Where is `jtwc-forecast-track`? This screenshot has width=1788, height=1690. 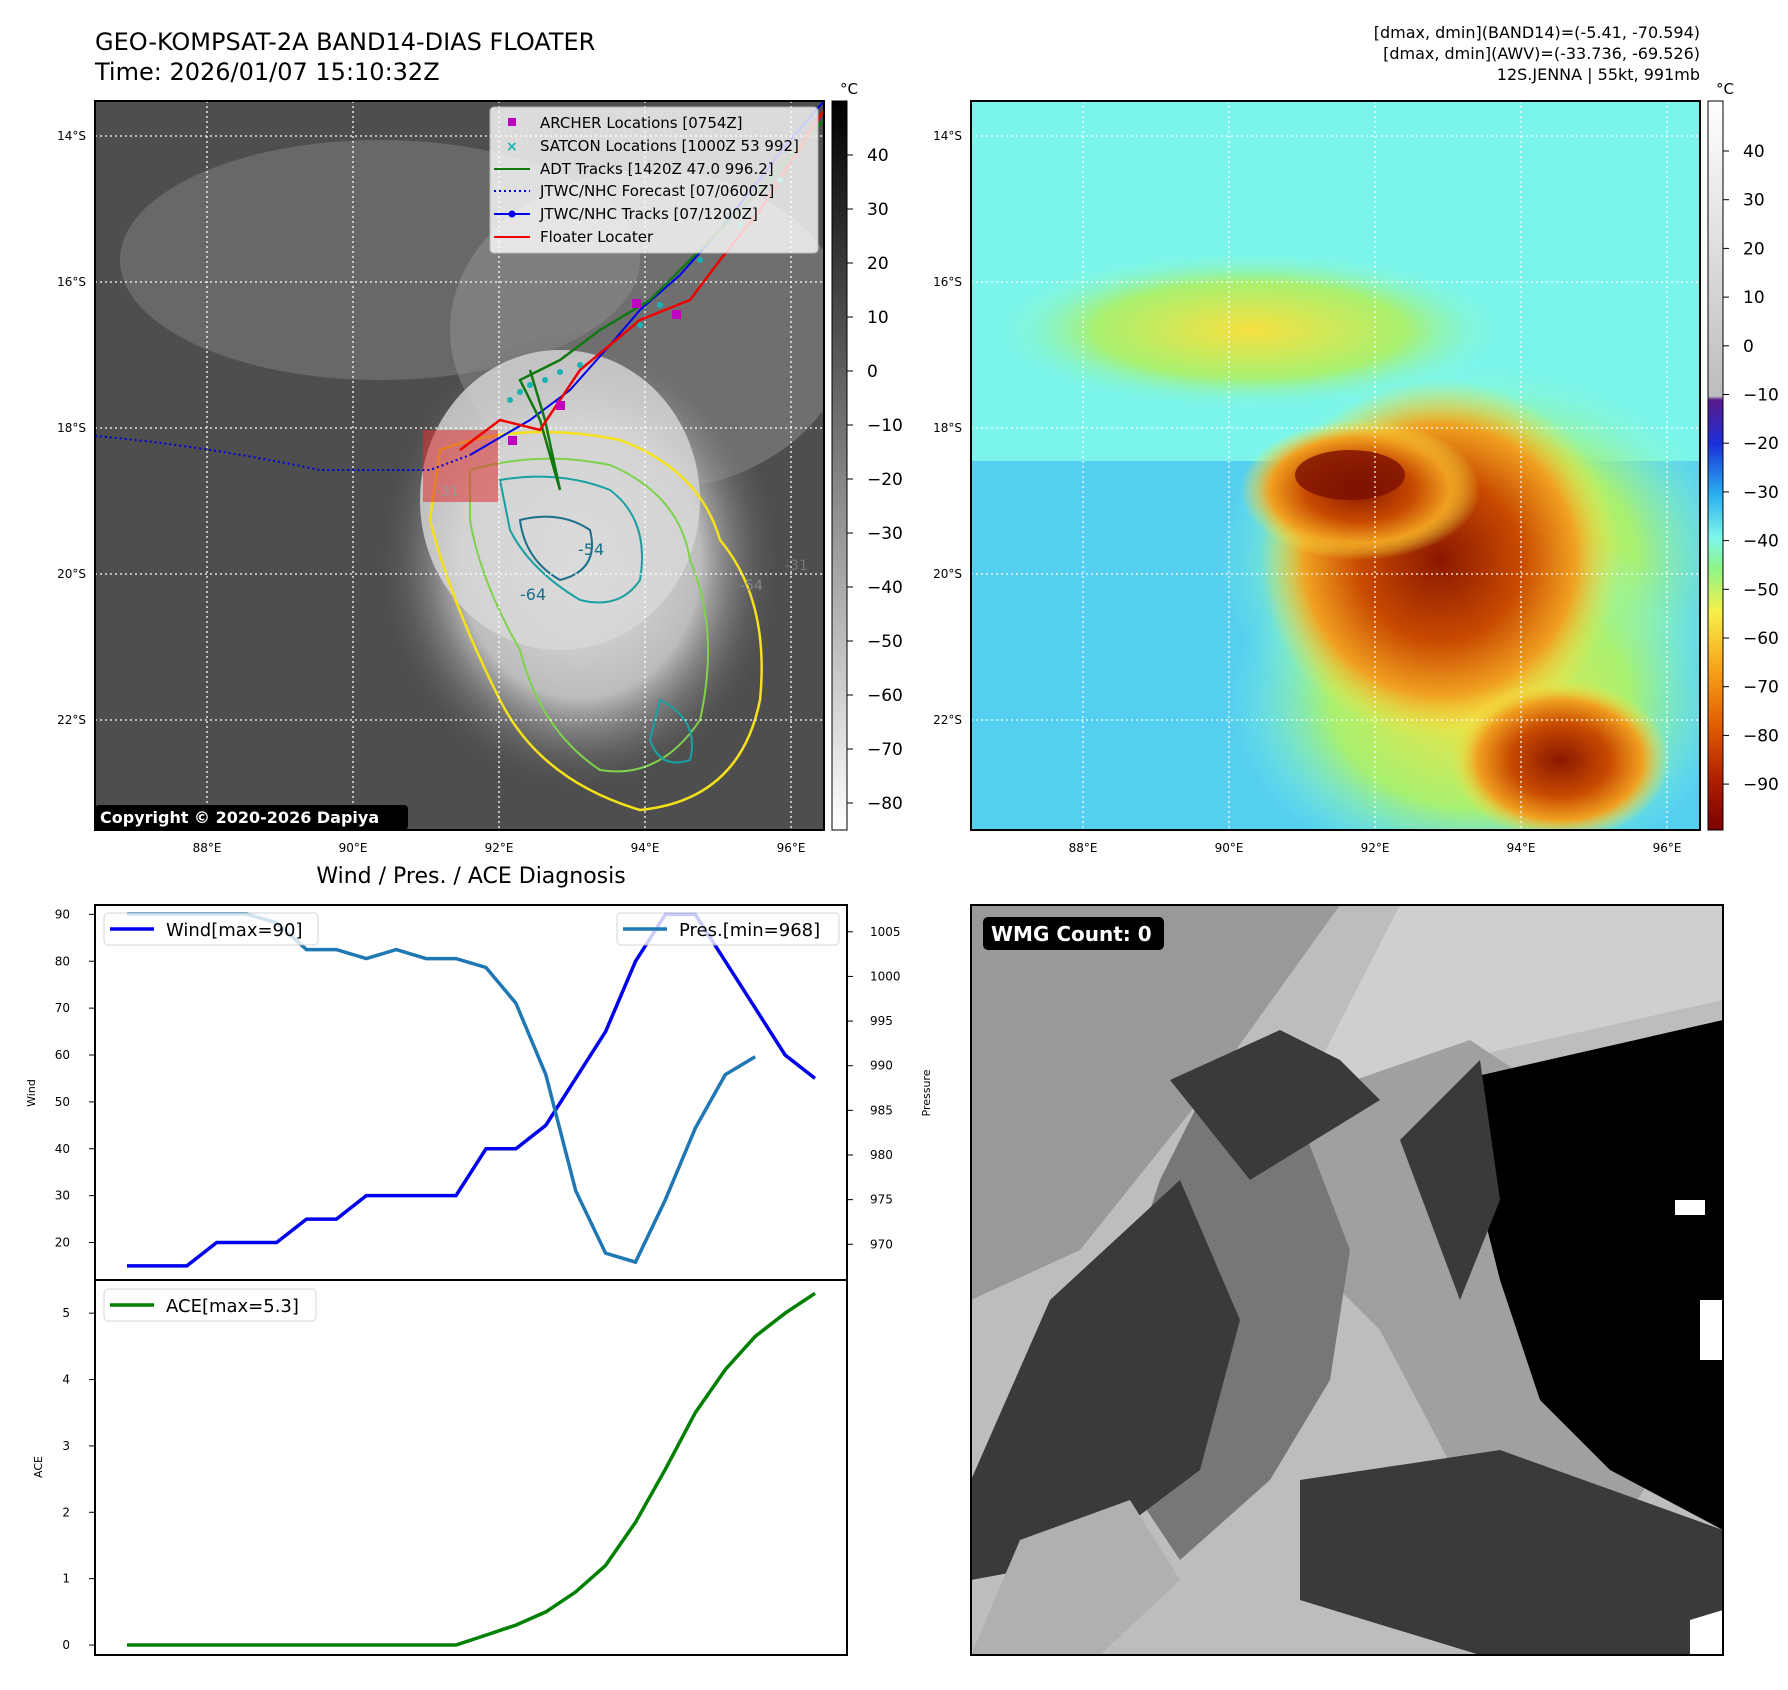 jtwc-forecast-track is located at coordinates (283, 453).